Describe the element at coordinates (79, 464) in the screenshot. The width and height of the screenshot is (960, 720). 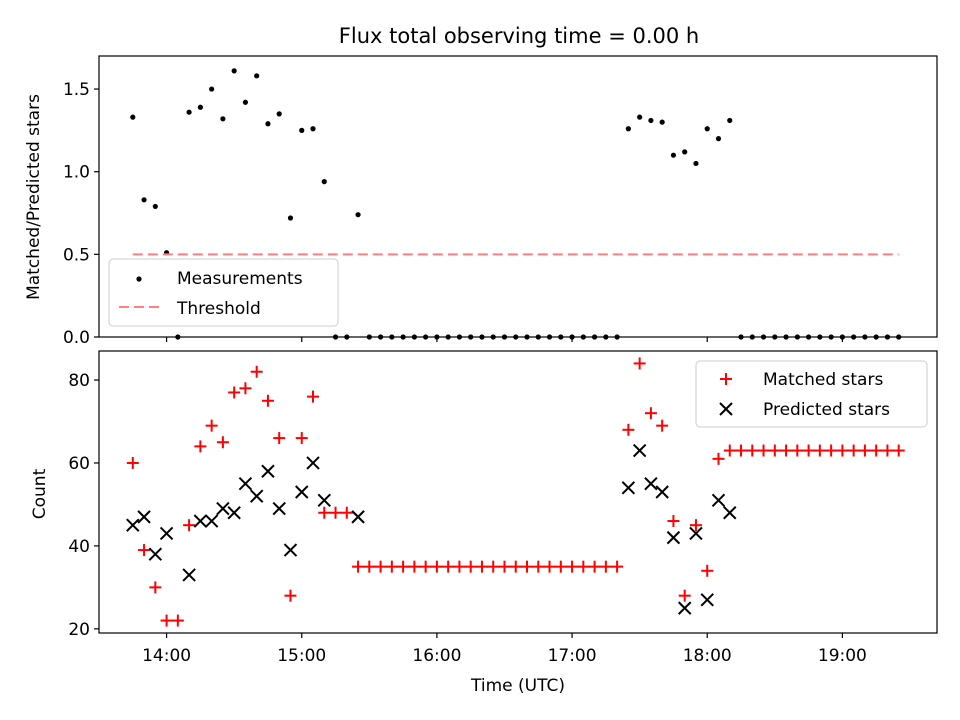
I see `count-y-tick-label: 60` at that location.